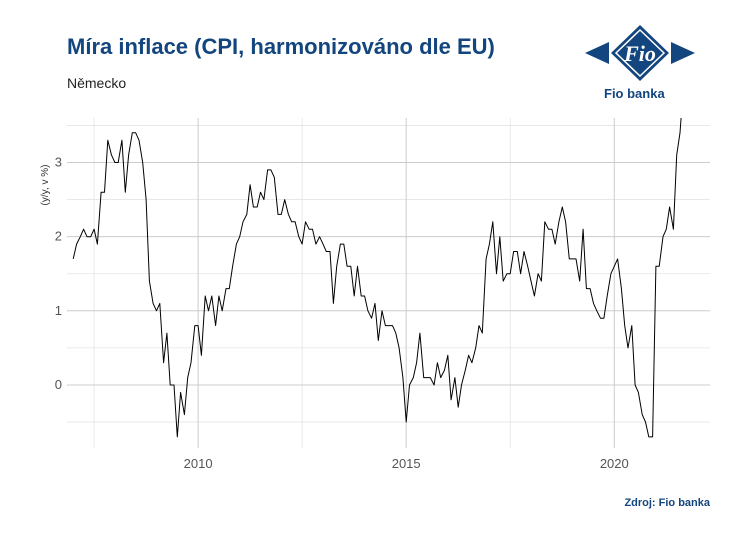 Image resolution: width=750 pixels, height=550 pixels. I want to click on chart-subtitle: Německo, so click(97, 83).